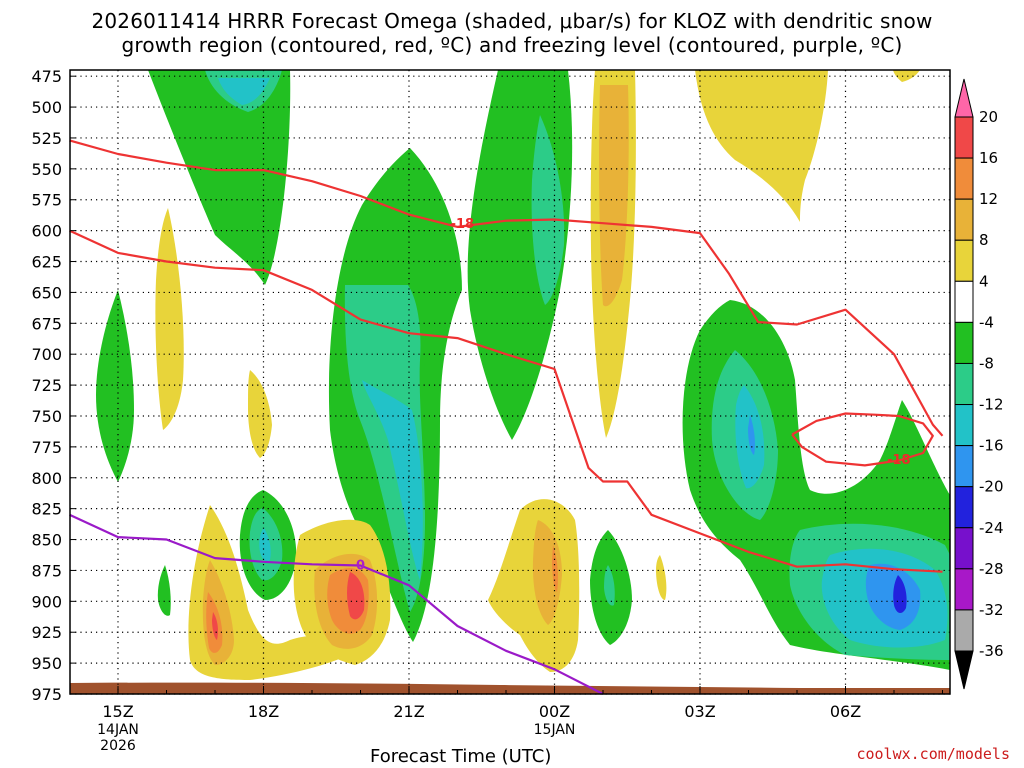 Image resolution: width=1024 pixels, height=768 pixels. Describe the element at coordinates (118, 746) in the screenshot. I see `x-date-label: 2026` at that location.